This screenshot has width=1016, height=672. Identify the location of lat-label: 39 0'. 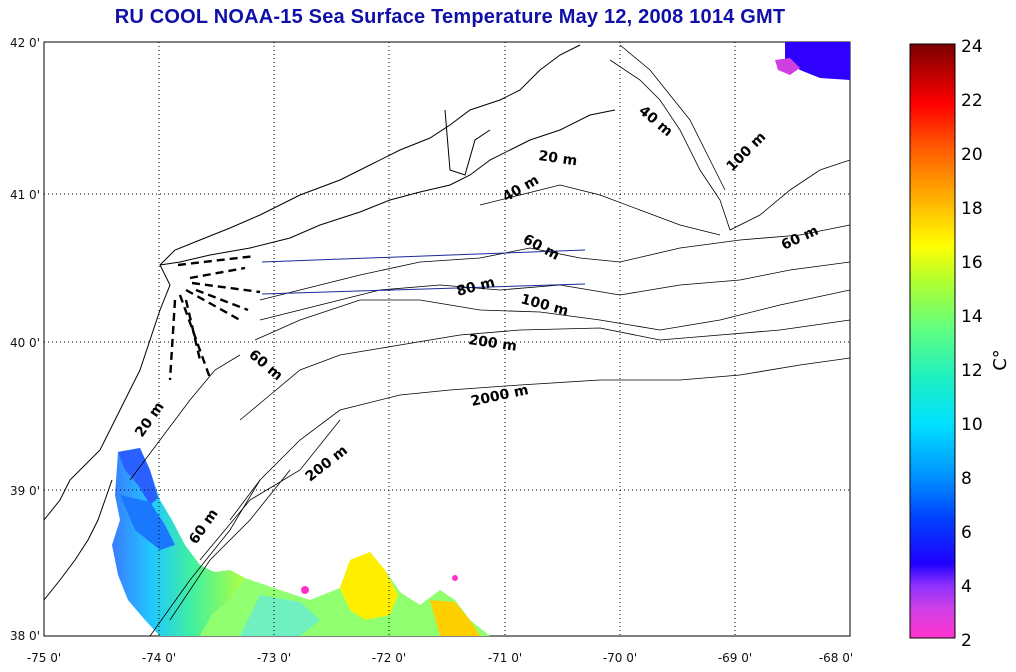
(25, 491).